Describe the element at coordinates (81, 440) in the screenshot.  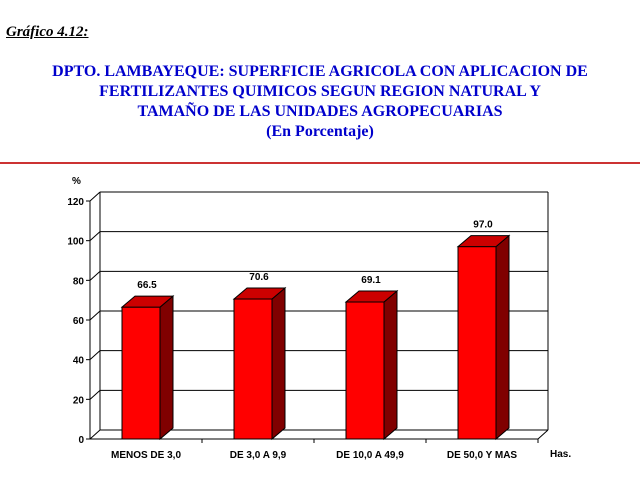
I see `y-tick-label: 0` at that location.